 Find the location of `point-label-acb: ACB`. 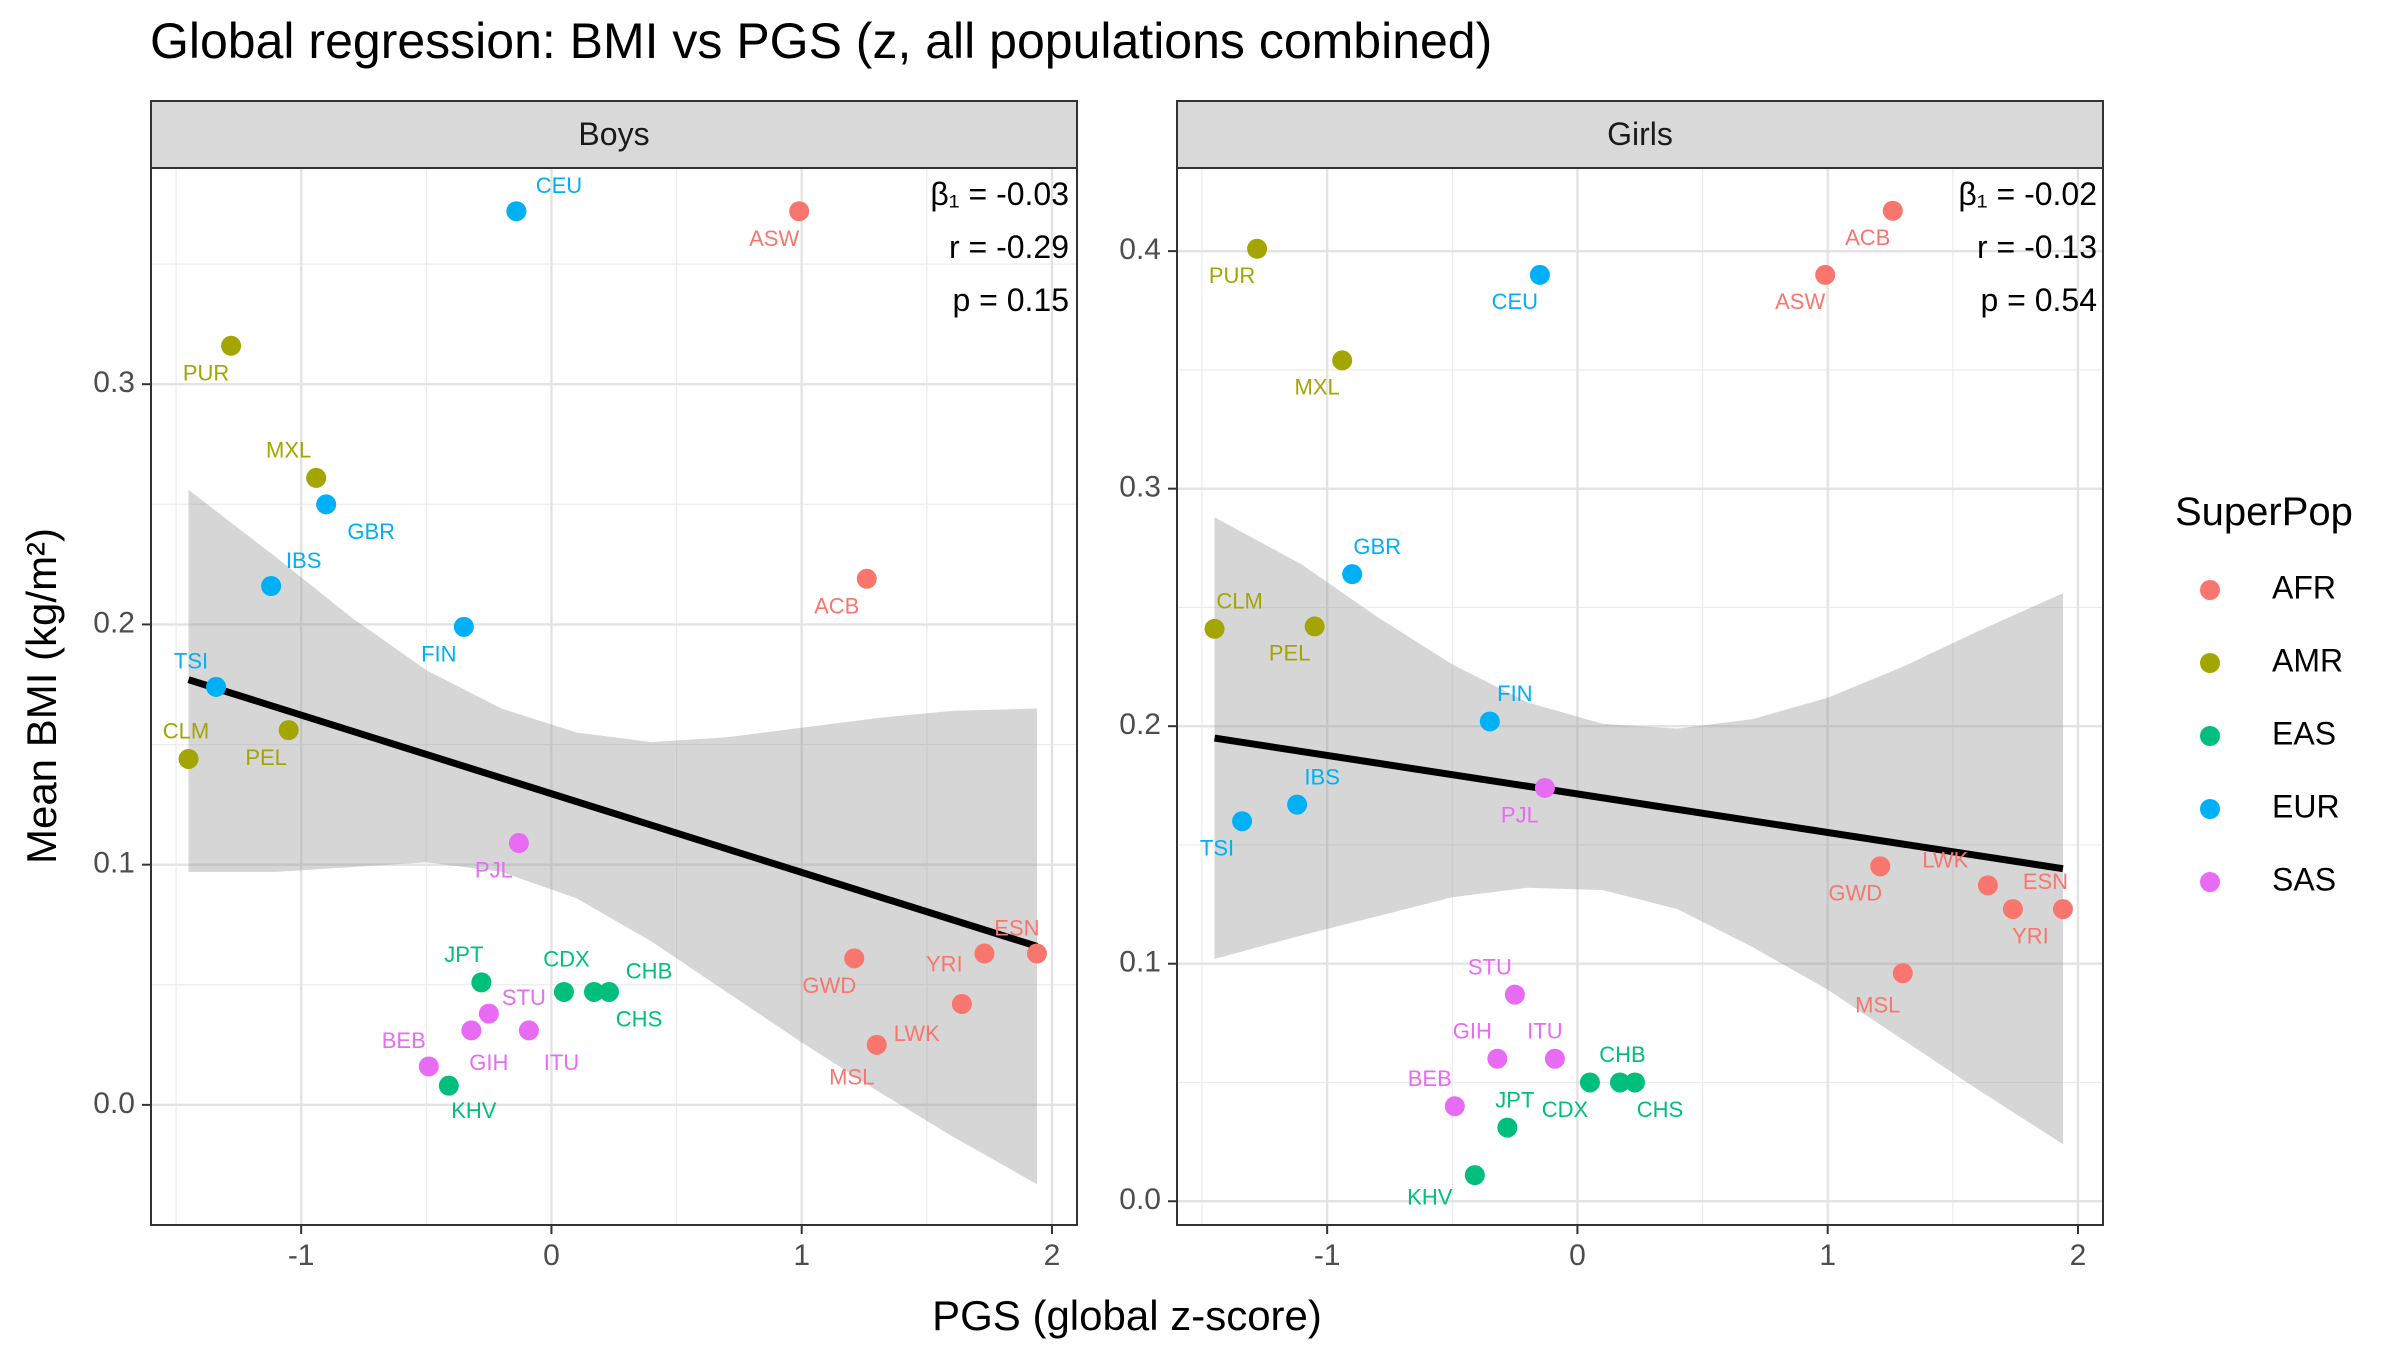

point-label-acb: ACB is located at coordinates (1867, 237).